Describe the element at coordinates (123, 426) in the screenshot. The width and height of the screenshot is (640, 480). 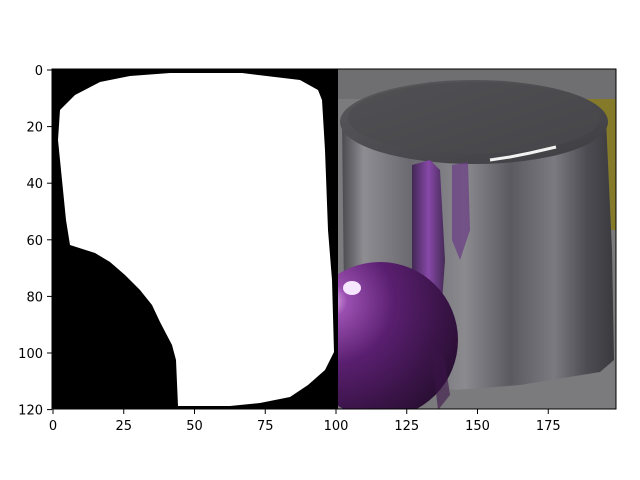
I see `x-tick-label: 25` at that location.